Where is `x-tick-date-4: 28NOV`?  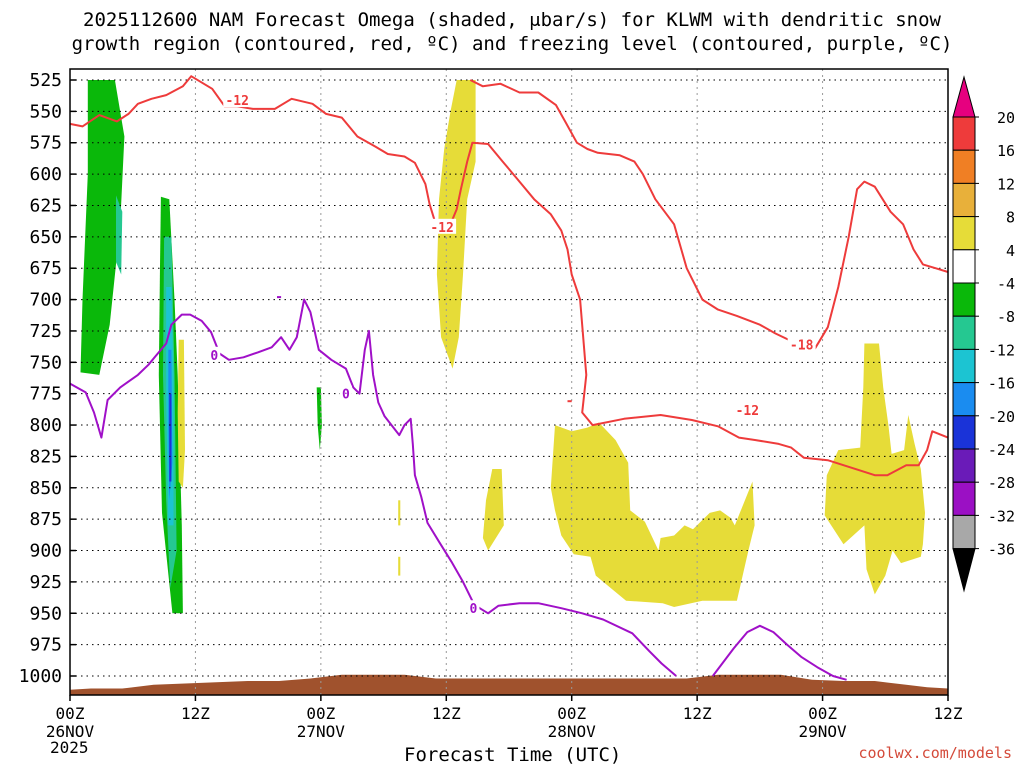
x-tick-date-4: 28NOV is located at coordinates (572, 731).